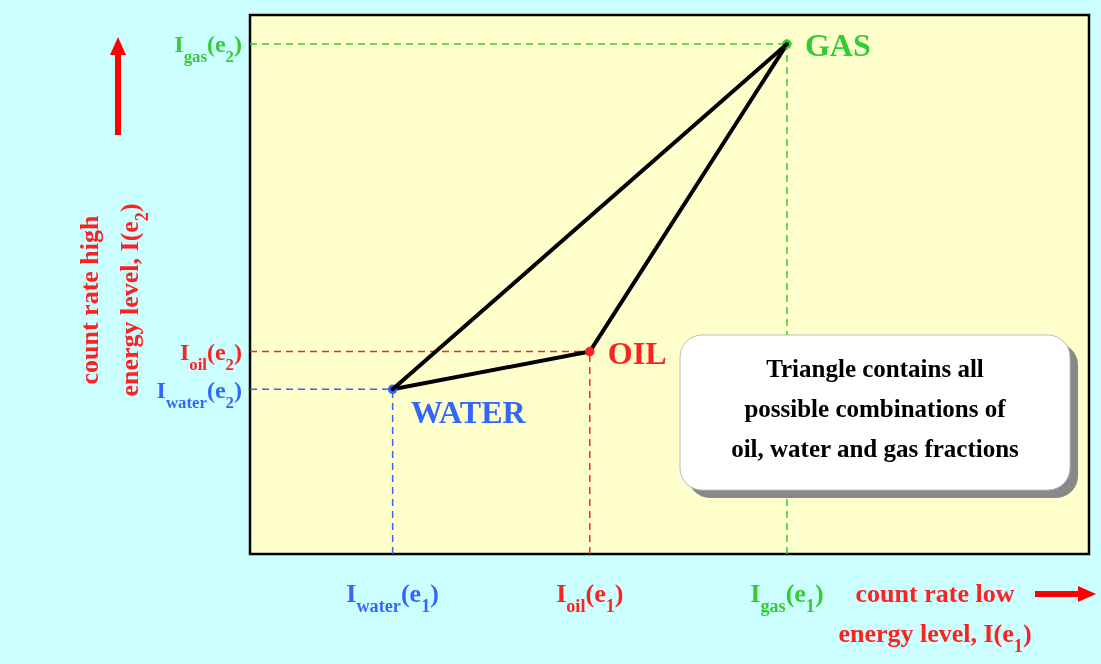  Describe the element at coordinates (392, 597) in the screenshot. I see `x-tick-label: I$_{water}$(e$_{1}$)` at that location.